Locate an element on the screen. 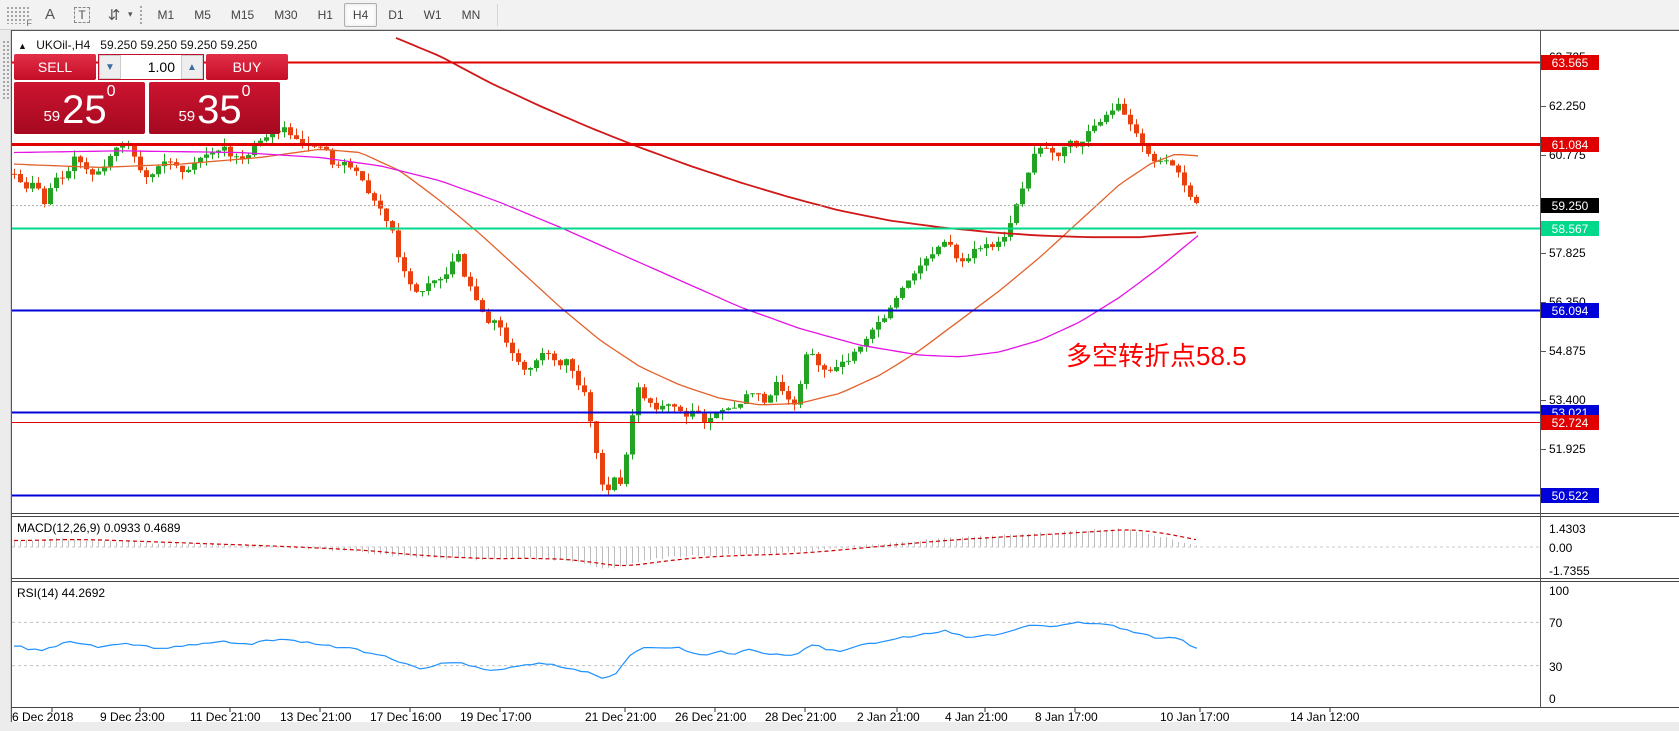 Image resolution: width=1679 pixels, height=731 pixels. level-price-label: 50.522 is located at coordinates (1570, 495).